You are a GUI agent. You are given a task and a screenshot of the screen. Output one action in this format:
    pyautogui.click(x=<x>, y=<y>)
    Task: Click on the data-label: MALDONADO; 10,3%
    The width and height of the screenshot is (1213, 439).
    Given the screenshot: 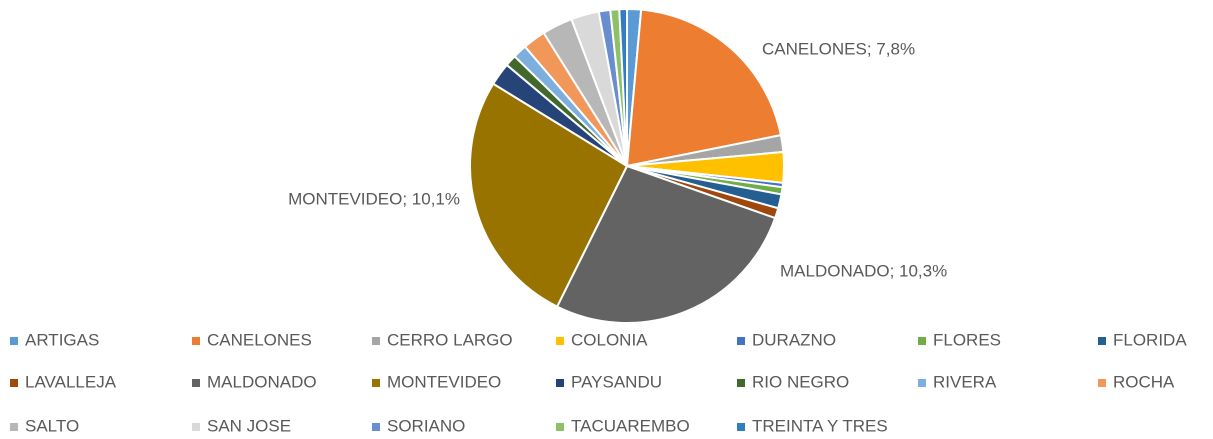 What is the action you would take?
    pyautogui.click(x=863, y=270)
    